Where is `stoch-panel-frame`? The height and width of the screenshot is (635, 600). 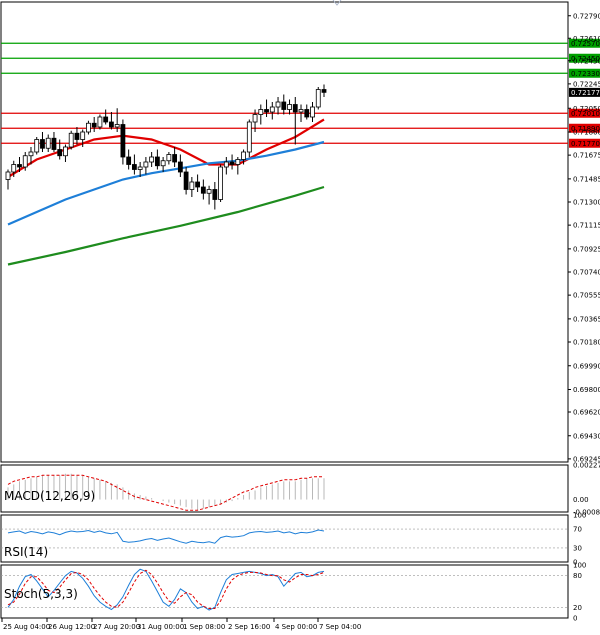 stoch-panel-frame is located at coordinates (284, 591).